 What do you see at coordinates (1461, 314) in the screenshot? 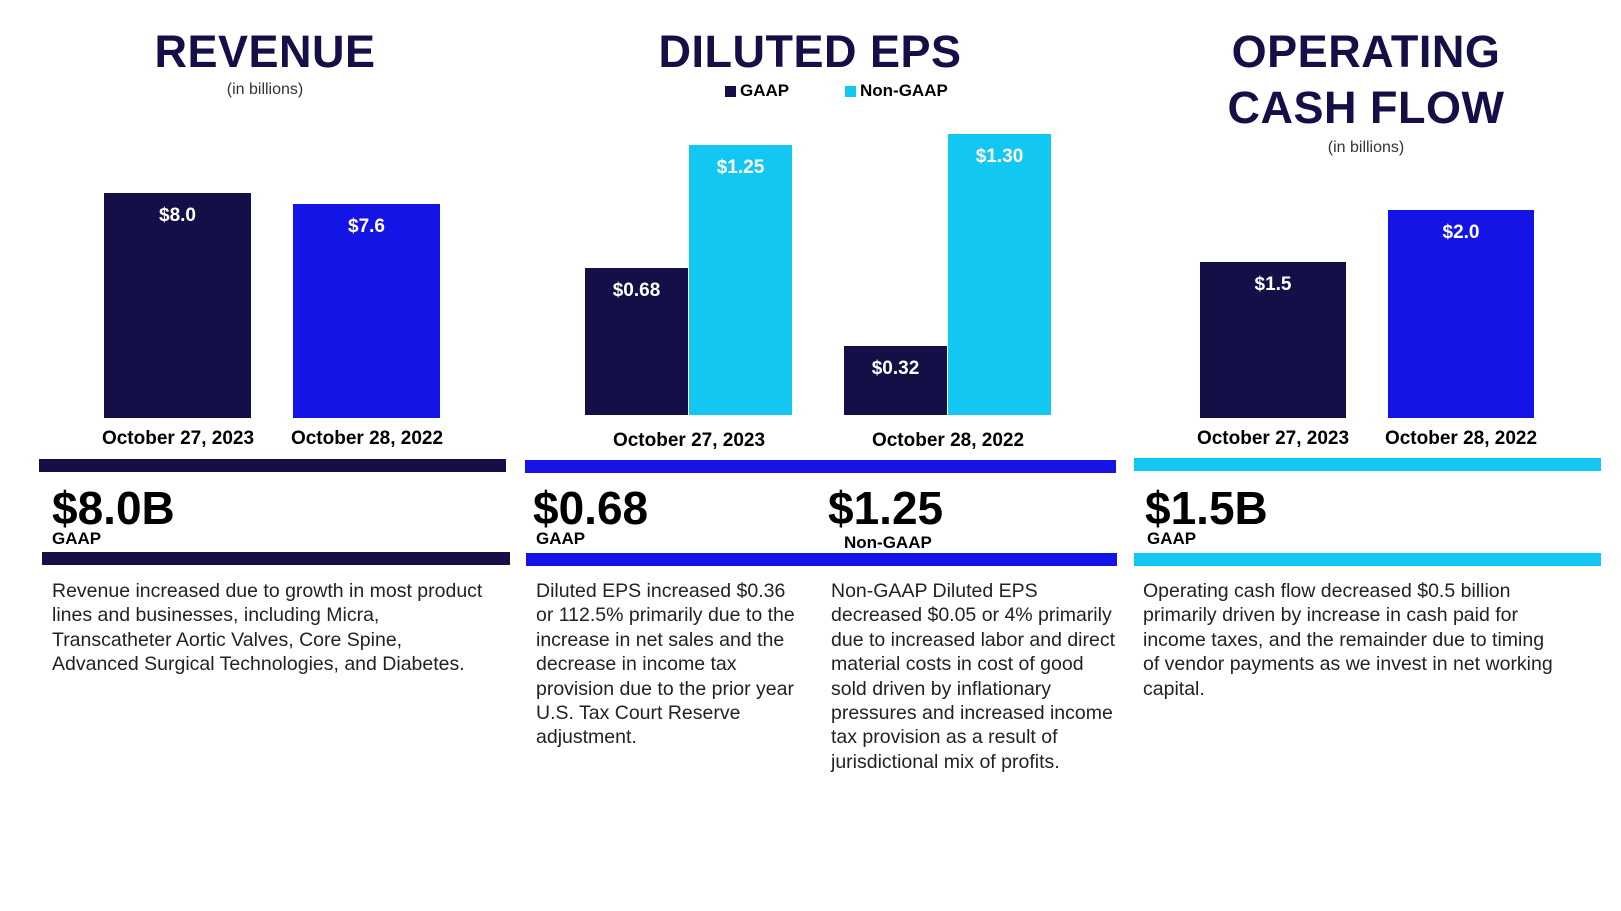
I see `ocf-bar: $2.0` at bounding box center [1461, 314].